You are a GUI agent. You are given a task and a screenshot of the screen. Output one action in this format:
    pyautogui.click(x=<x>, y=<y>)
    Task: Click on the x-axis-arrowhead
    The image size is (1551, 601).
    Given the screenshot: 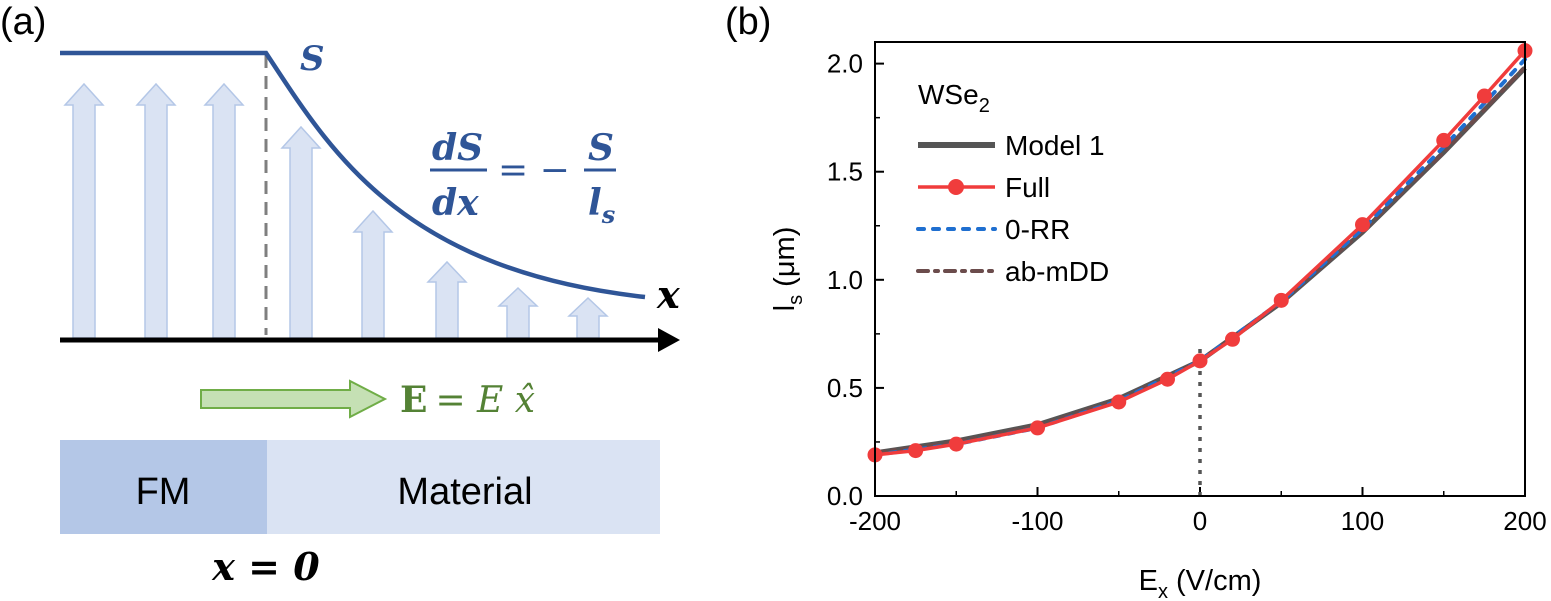 What is the action you would take?
    pyautogui.click(x=669, y=340)
    